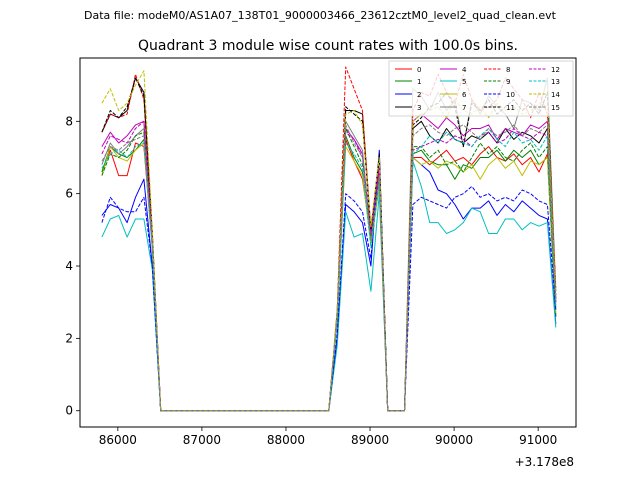  Describe the element at coordinates (419, 82) in the screenshot. I see `legend-label-1: 1` at that location.